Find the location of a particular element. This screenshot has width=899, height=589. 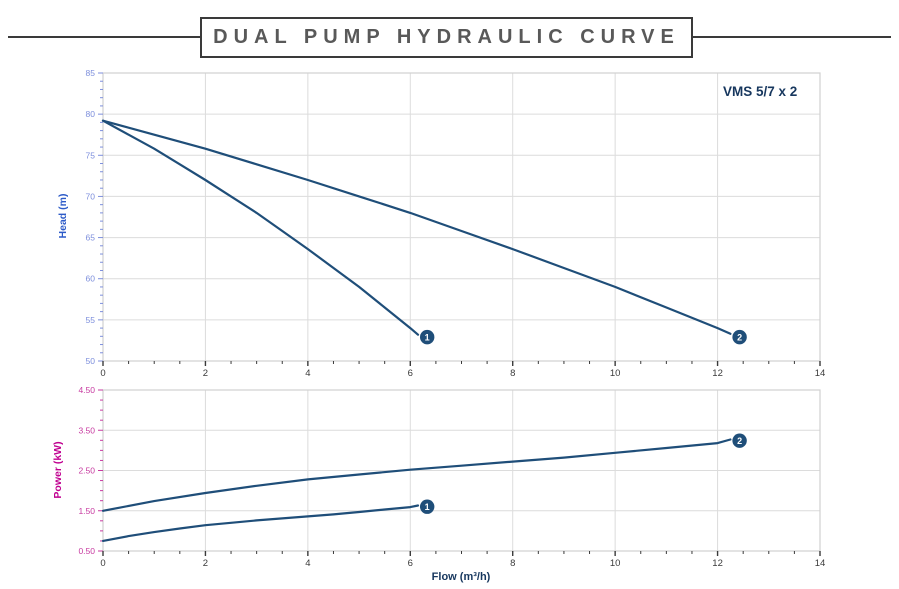

model-label: VMS 5/7 x 2 is located at coordinates (760, 91).